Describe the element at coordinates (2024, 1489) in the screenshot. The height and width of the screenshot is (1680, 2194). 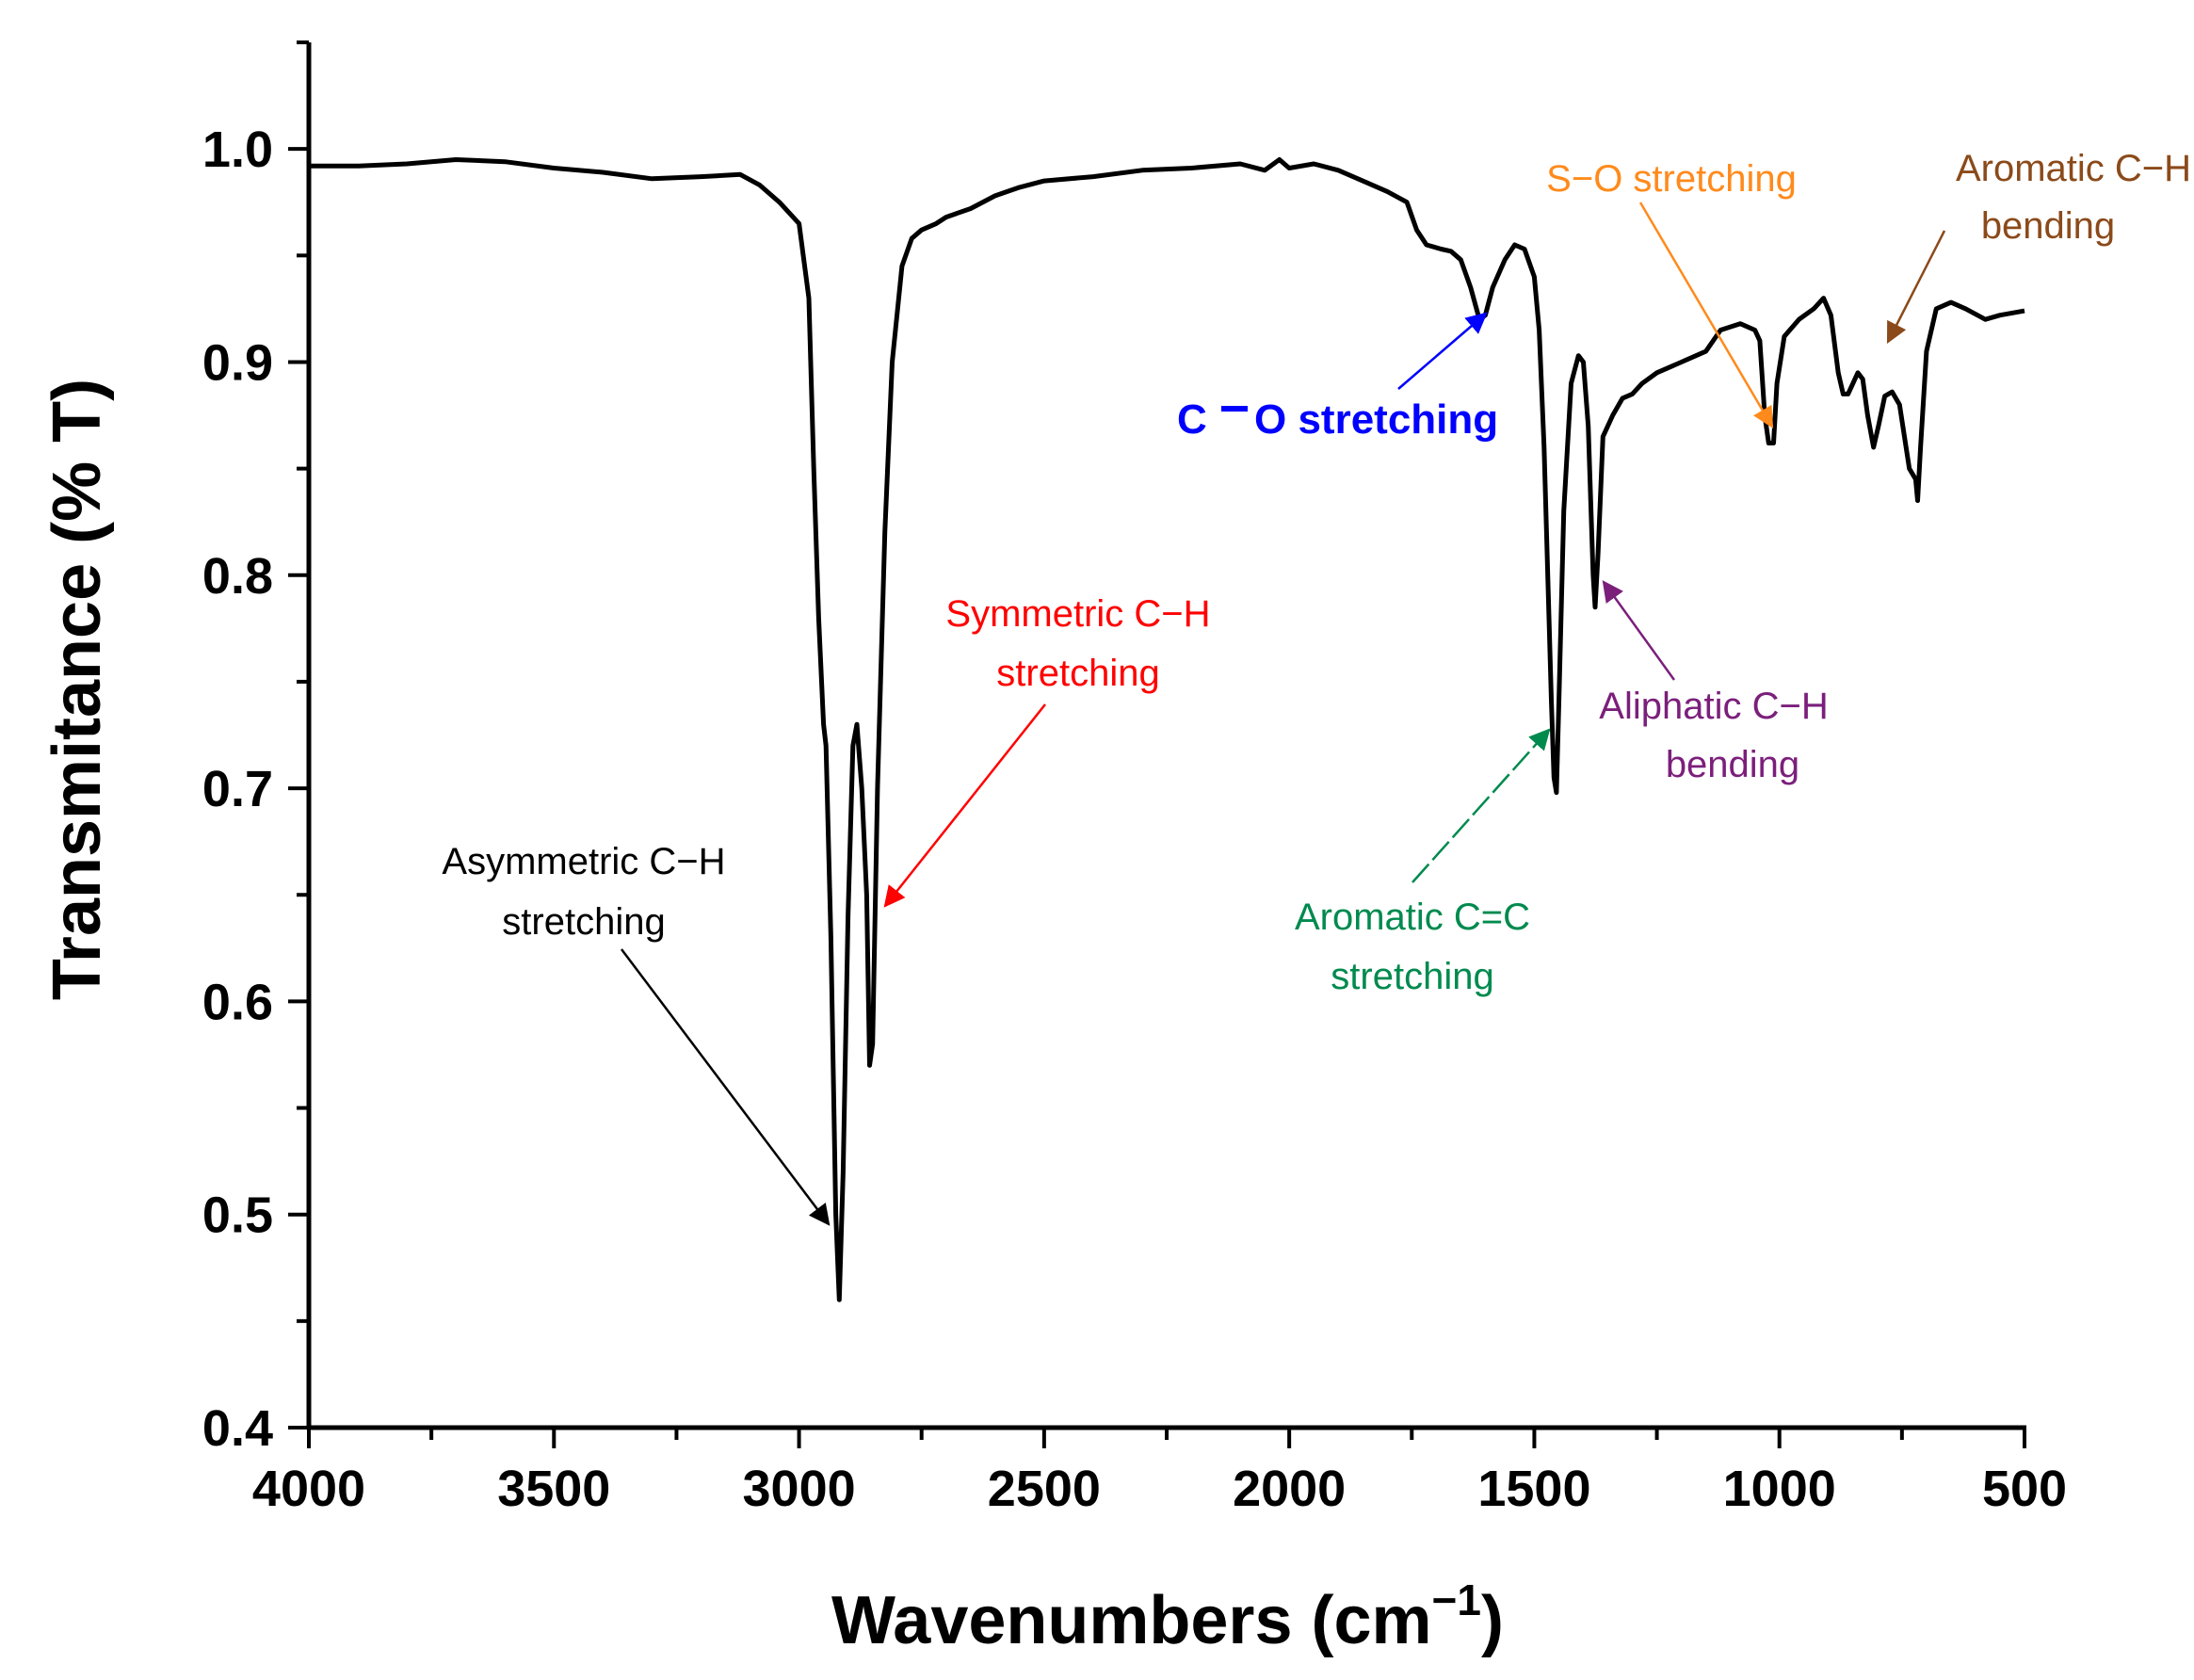
I see `x-tick-label: 500` at that location.